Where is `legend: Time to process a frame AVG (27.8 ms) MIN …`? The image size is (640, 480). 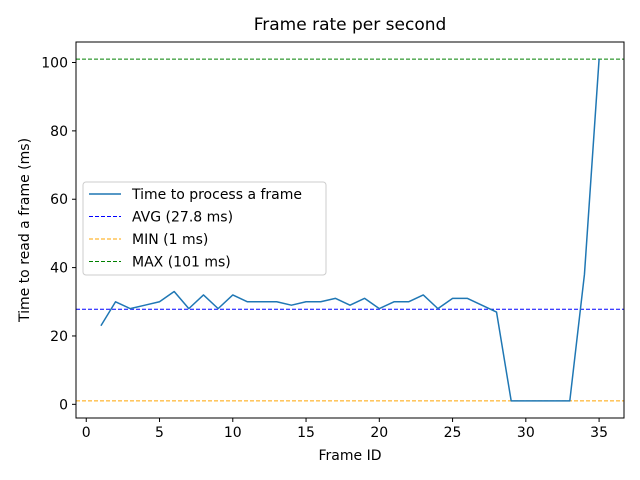
legend: Time to process a frame AVG (27.8 ms) MIN … is located at coordinates (204, 228).